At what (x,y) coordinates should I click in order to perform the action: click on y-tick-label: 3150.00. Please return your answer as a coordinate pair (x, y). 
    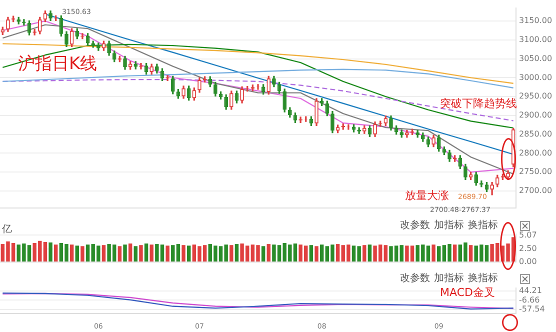
    Looking at the image, I should click on (535, 21).